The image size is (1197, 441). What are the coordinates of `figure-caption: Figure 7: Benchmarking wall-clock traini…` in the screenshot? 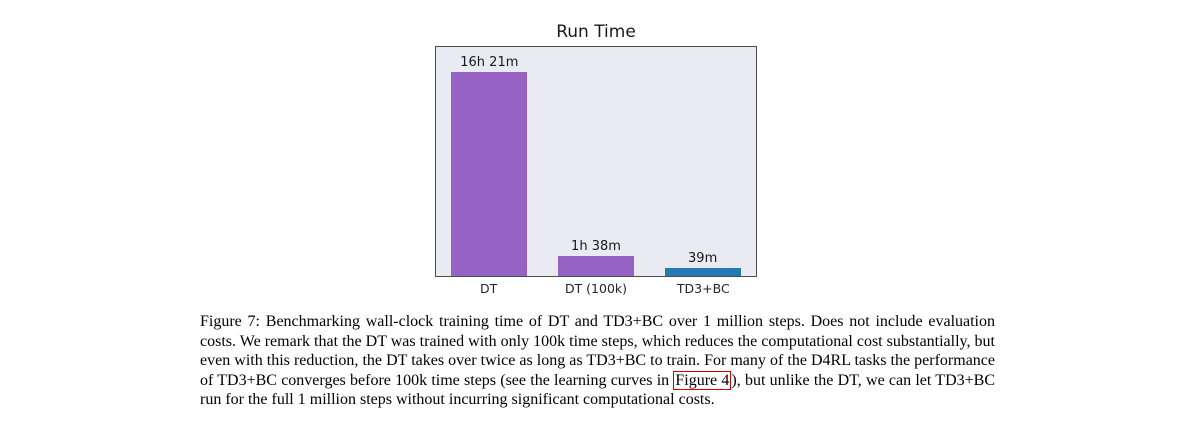 It's located at (597, 361).